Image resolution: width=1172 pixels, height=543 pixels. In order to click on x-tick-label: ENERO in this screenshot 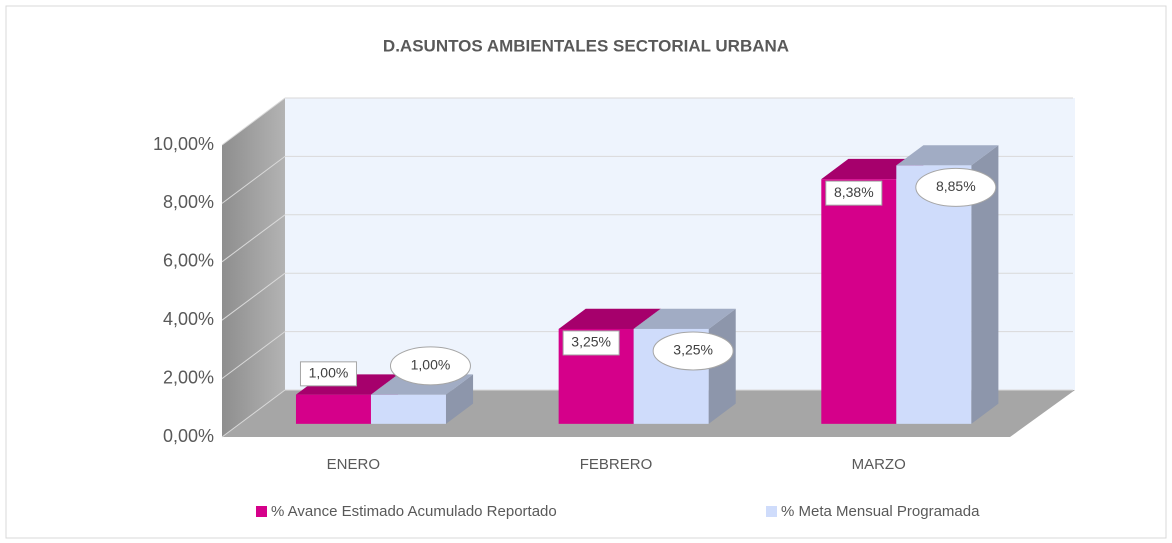, I will do `click(353, 464)`.